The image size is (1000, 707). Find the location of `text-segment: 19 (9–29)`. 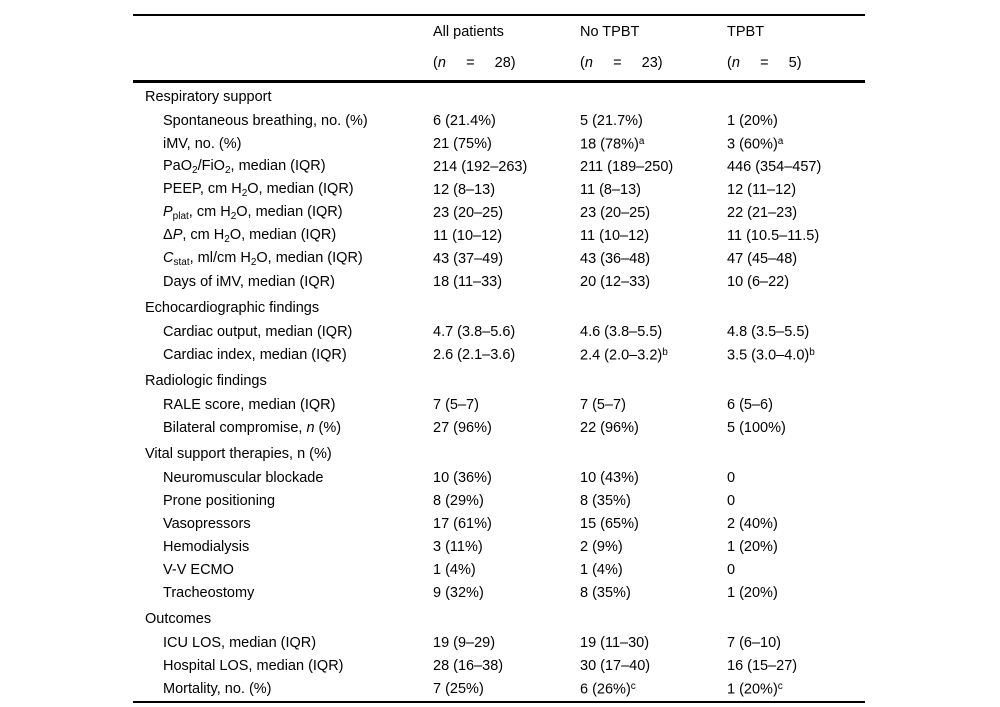

text-segment: 19 (9–29) is located at coordinates (464, 643).